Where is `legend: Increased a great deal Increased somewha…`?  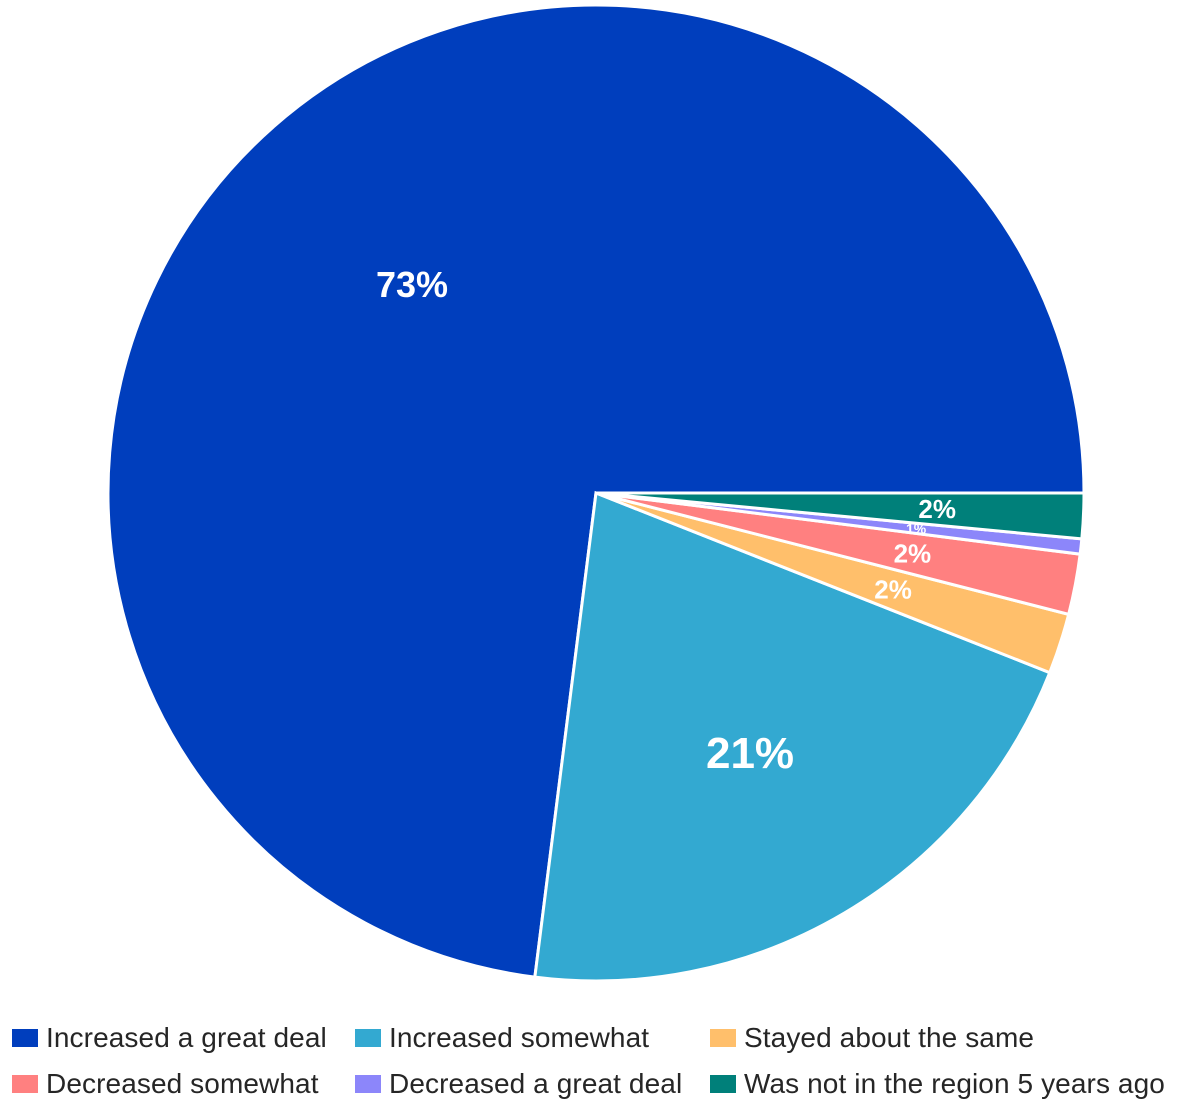
legend: Increased a great deal Increased somewha… is located at coordinates (598, 1061).